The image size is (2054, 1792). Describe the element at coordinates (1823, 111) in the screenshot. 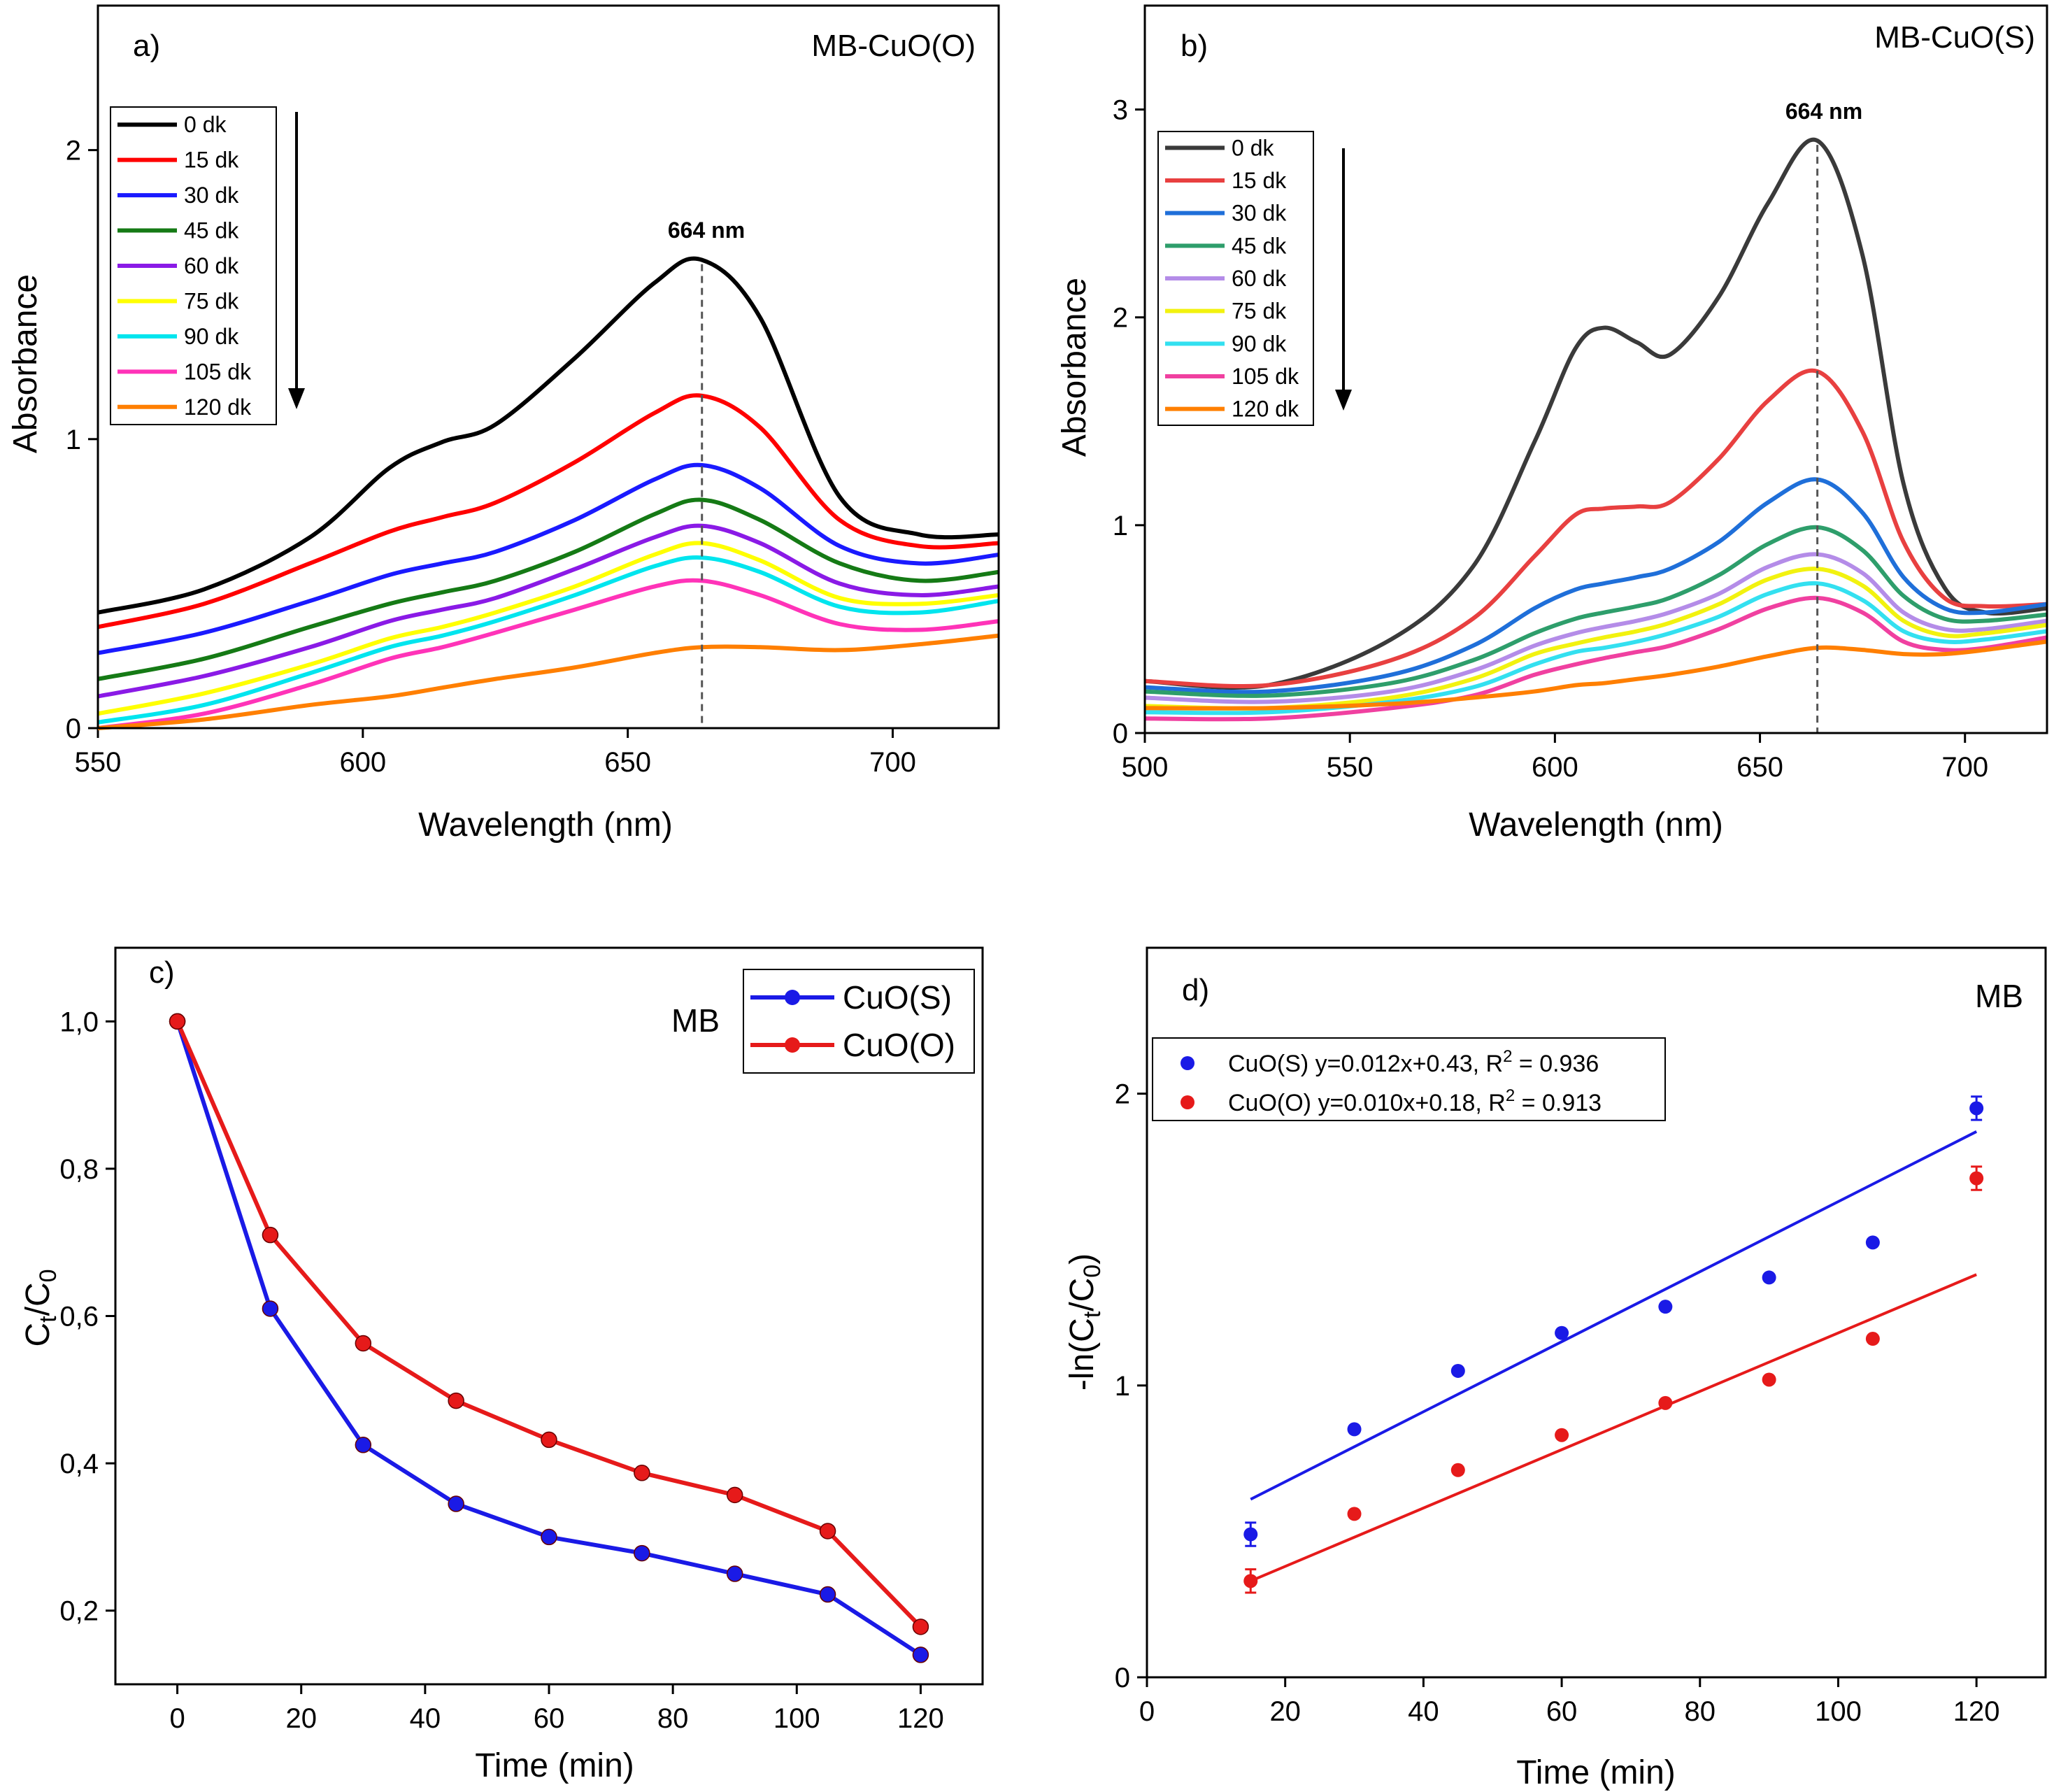

I see `panel-b-peak-label: 664 nm` at that location.